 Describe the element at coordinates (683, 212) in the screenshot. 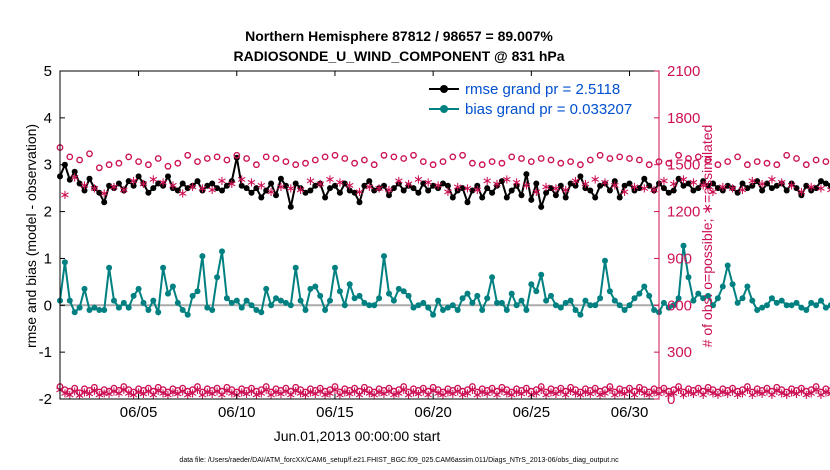

I see `right-tick-label: 1200` at that location.